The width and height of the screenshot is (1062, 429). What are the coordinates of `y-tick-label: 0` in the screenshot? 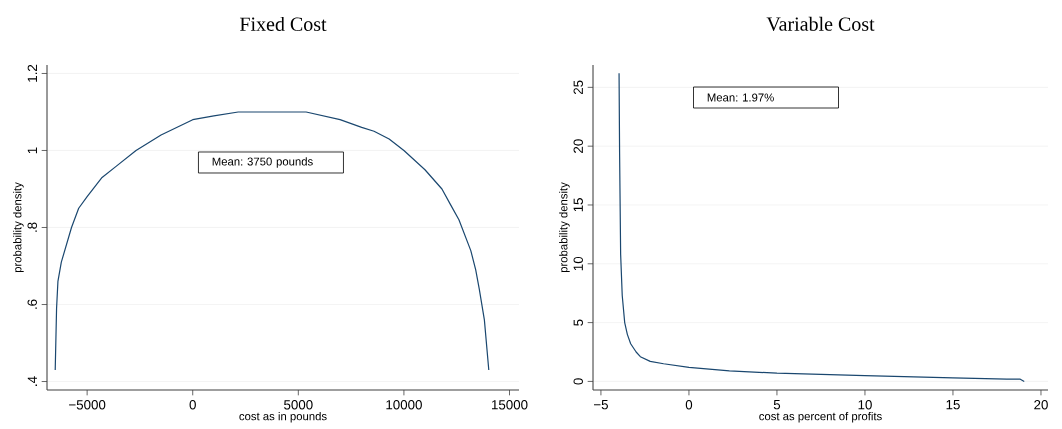 It's located at (578, 381).